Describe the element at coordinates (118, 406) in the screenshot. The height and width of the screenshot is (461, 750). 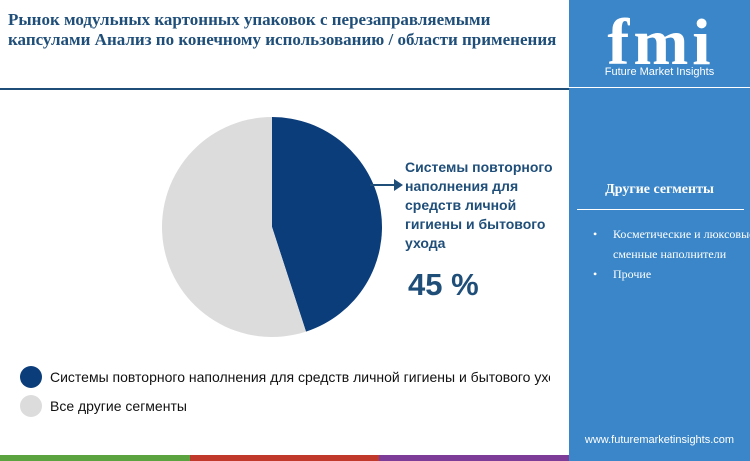
I see `legend-label: Все другие сегменты` at that location.